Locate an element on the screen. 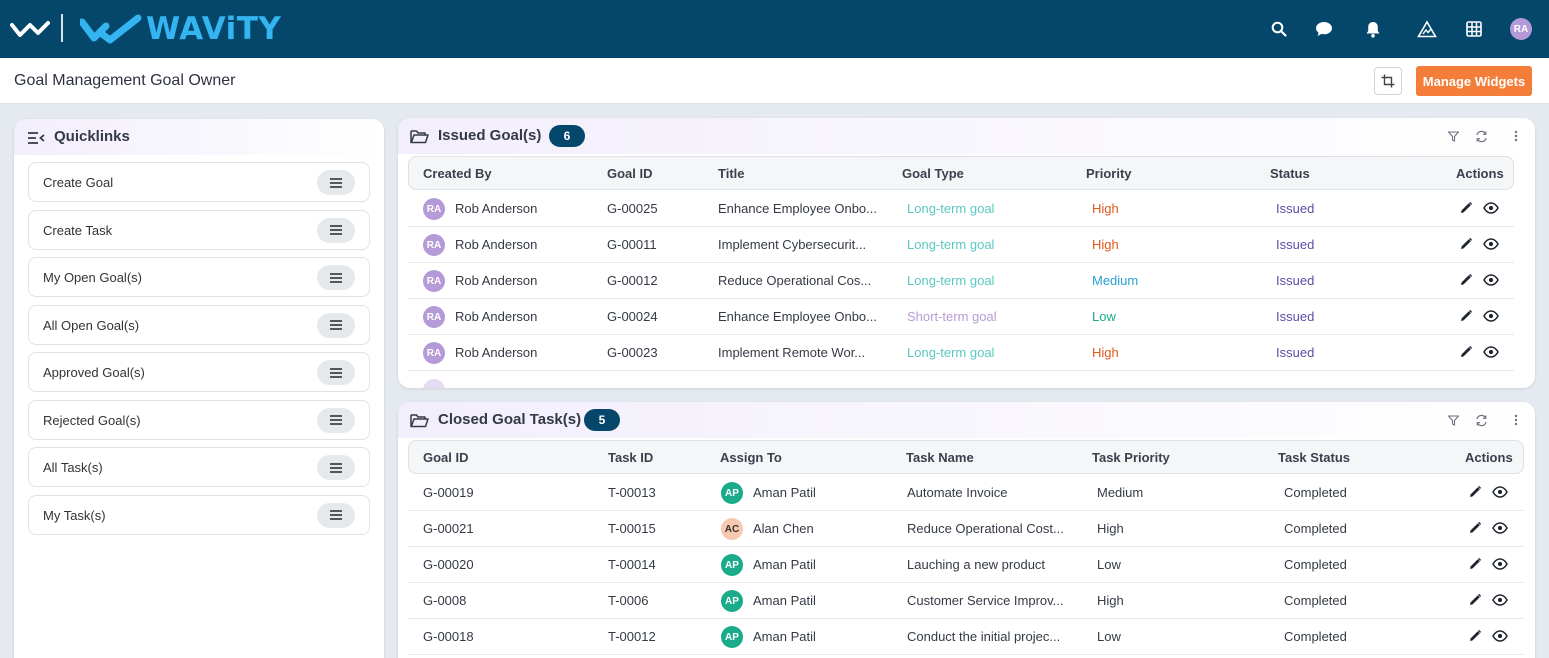  column-header: Task Name is located at coordinates (940, 457).